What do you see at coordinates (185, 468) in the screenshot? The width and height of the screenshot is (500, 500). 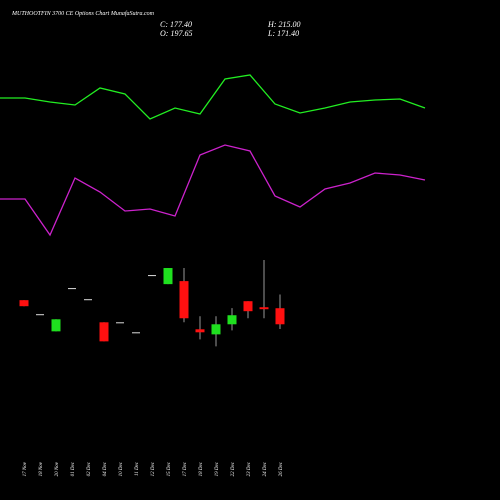 I see `x-tick-label: 17 Dec` at bounding box center [185, 468].